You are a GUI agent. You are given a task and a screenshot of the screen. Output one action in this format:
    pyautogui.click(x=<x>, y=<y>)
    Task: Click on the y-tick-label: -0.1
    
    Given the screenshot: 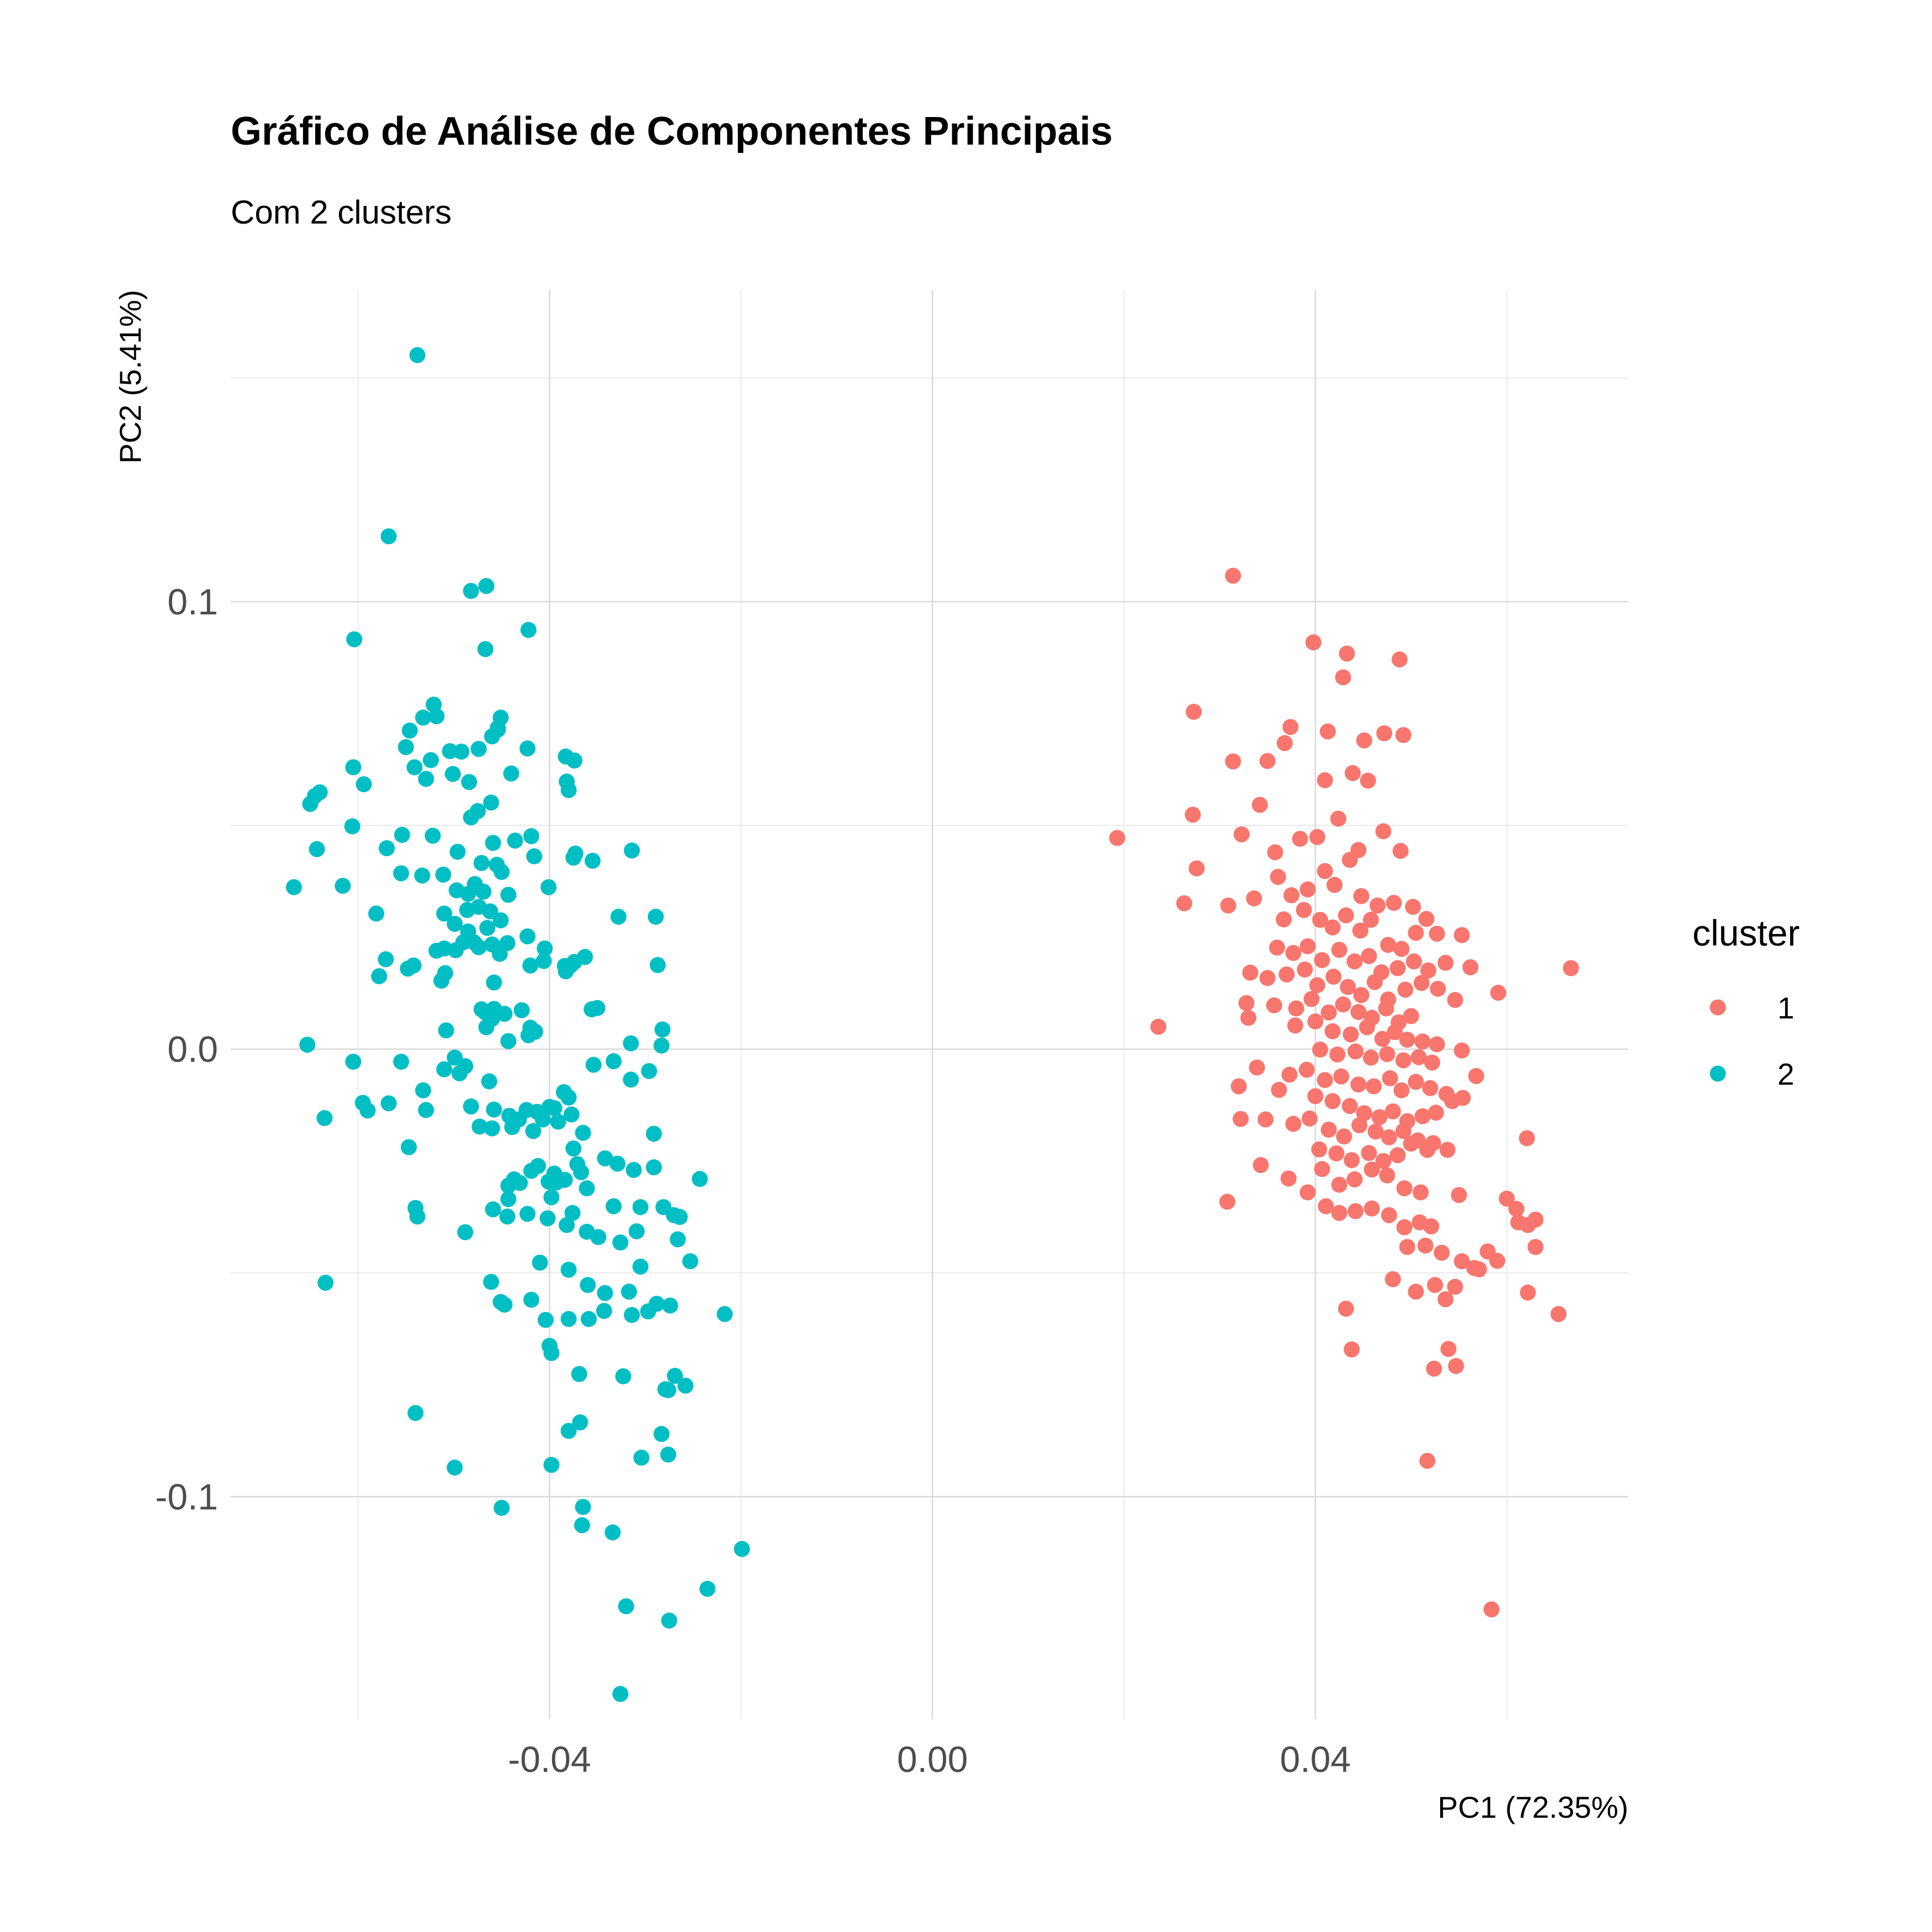 What is the action you would take?
    pyautogui.click(x=187, y=1496)
    